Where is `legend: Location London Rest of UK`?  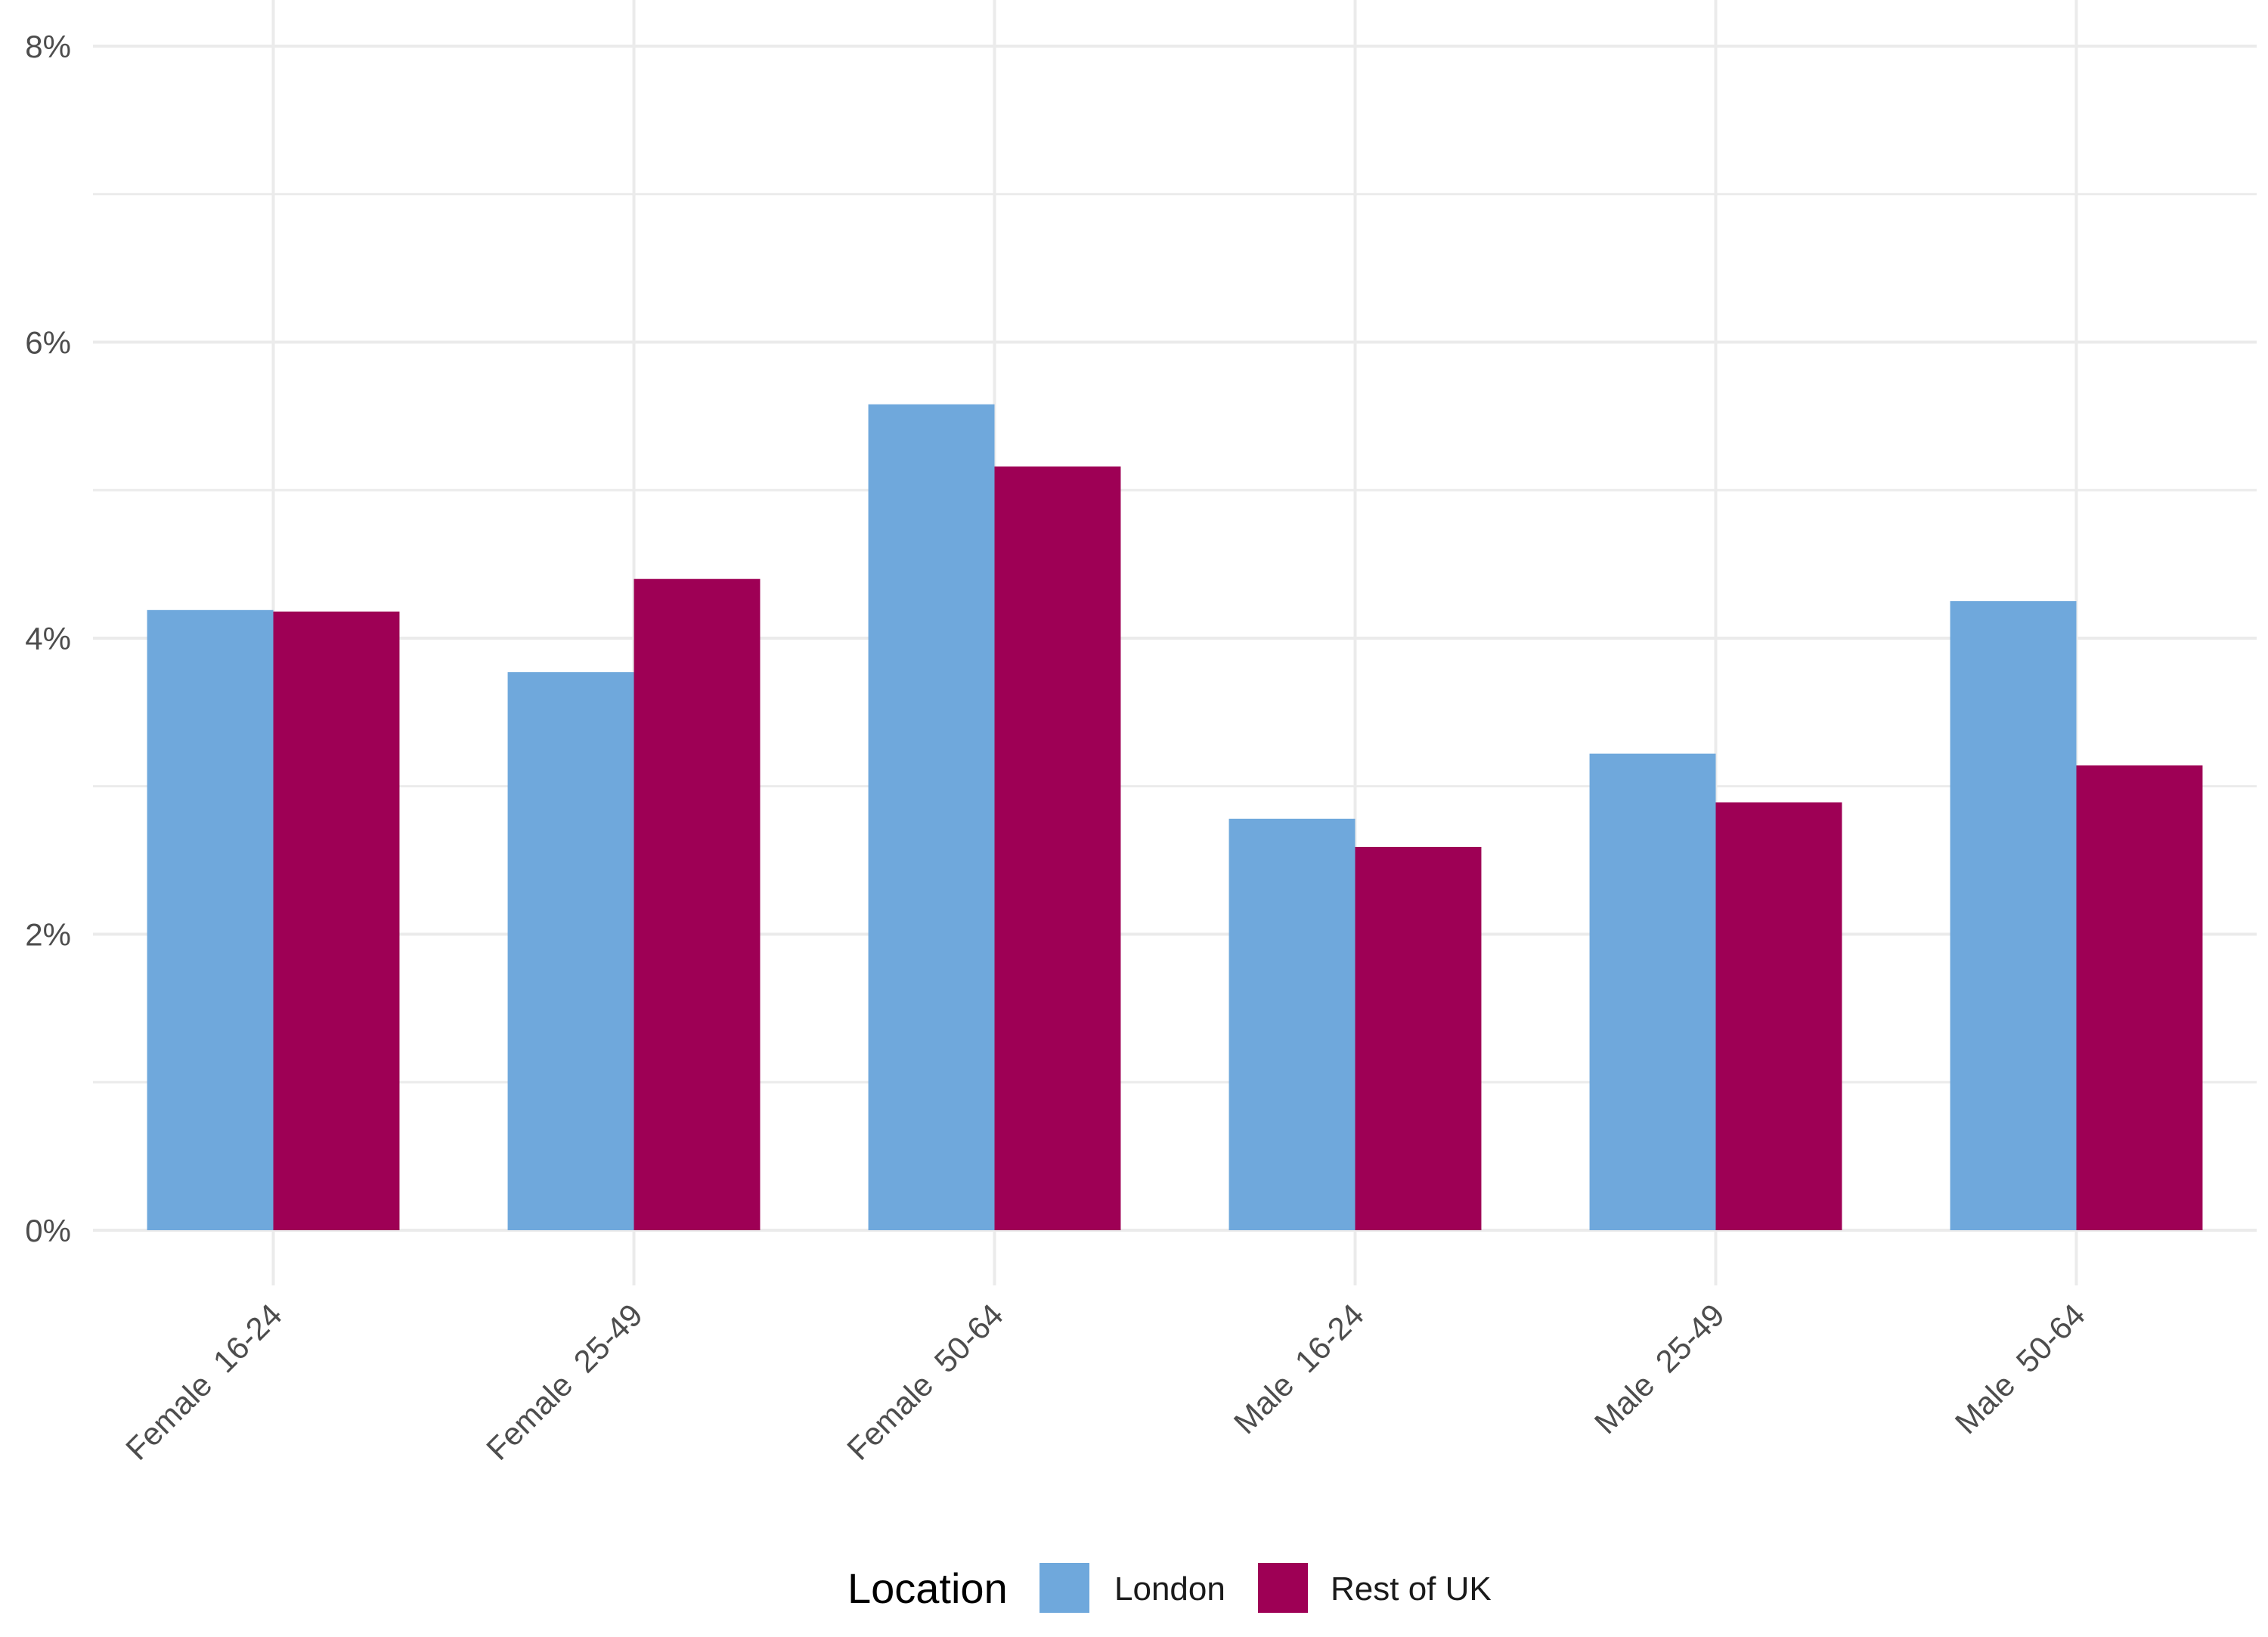 legend: Location London Rest of UK is located at coordinates (1169, 1588).